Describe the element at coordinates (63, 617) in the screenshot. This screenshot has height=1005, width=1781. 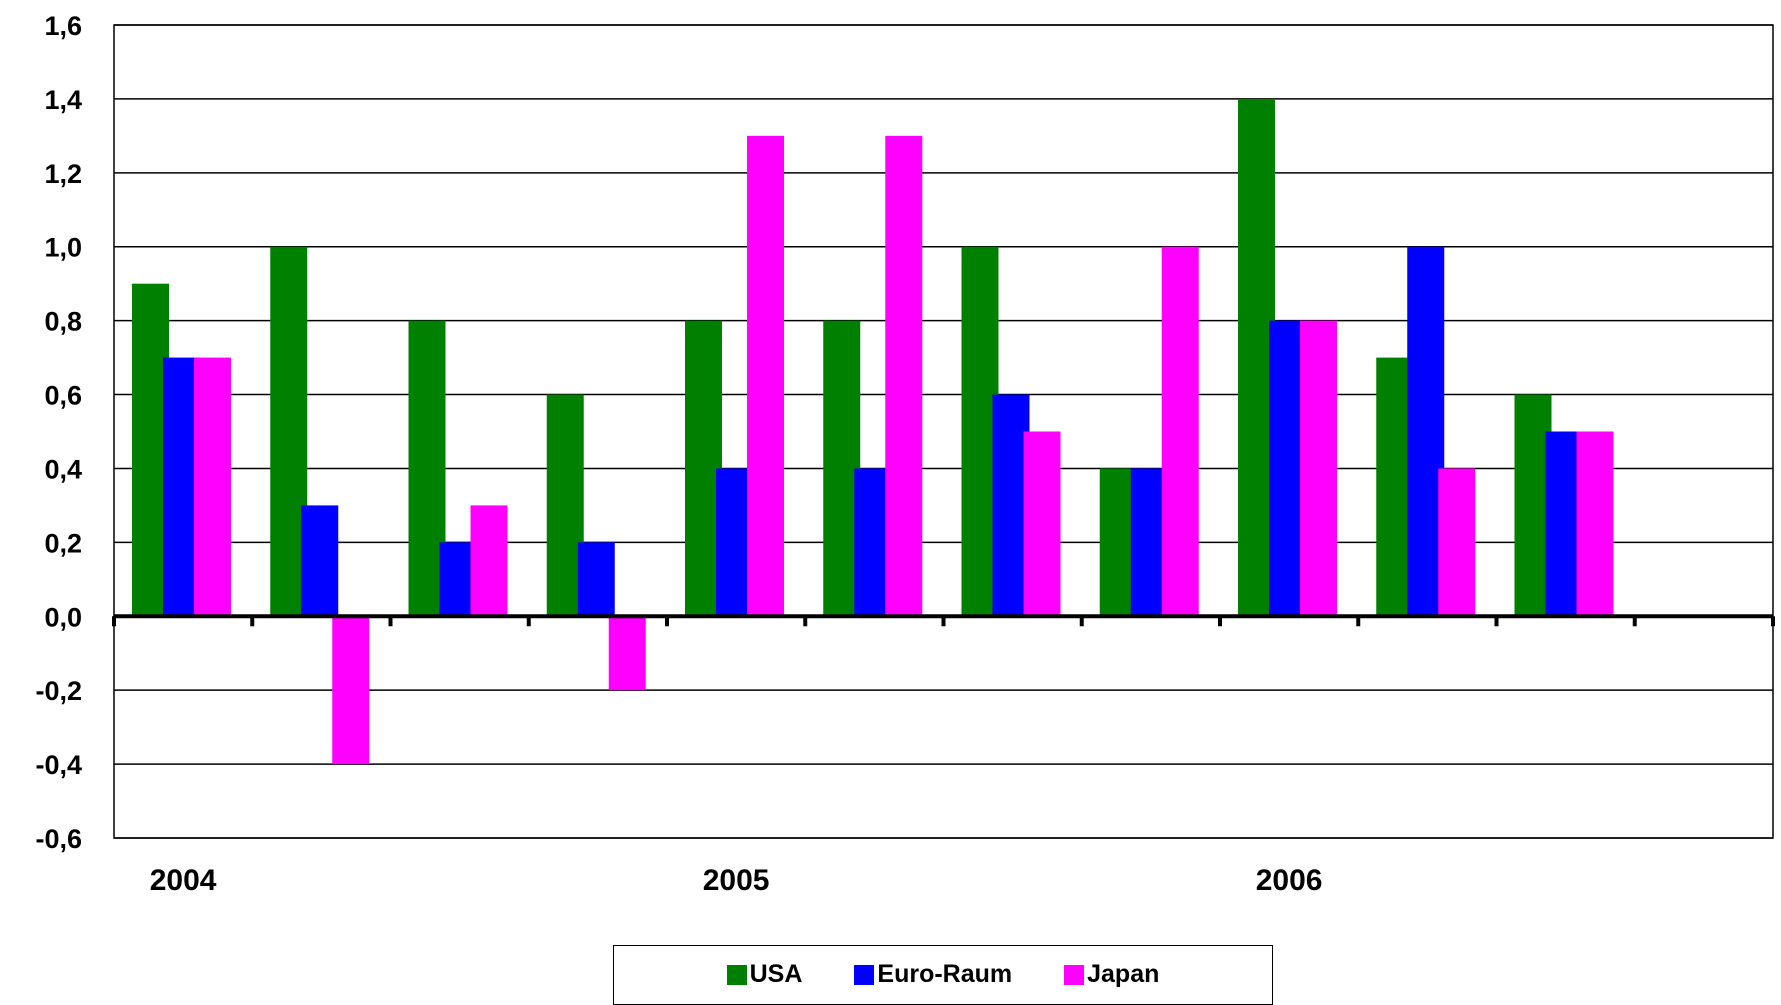
I see `y-tick-label: 0,0` at that location.